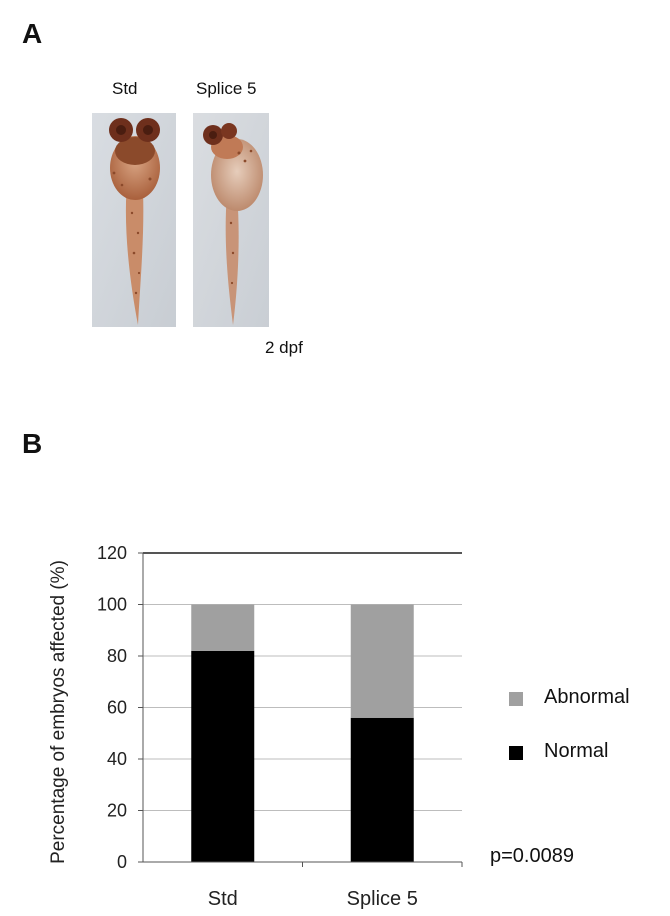 Image resolution: width=670 pixels, height=916 pixels. Describe the element at coordinates (576, 751) in the screenshot. I see `legend-label-normal: Normal` at that location.